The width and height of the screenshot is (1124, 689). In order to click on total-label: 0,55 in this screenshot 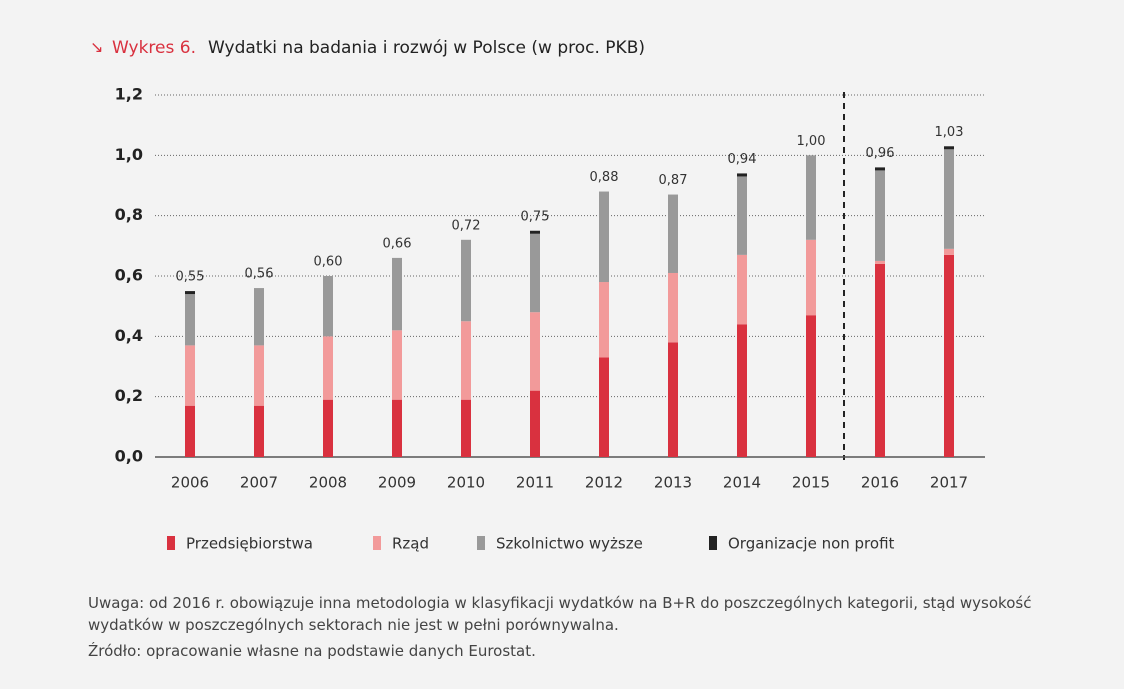, I will do `click(190, 277)`.